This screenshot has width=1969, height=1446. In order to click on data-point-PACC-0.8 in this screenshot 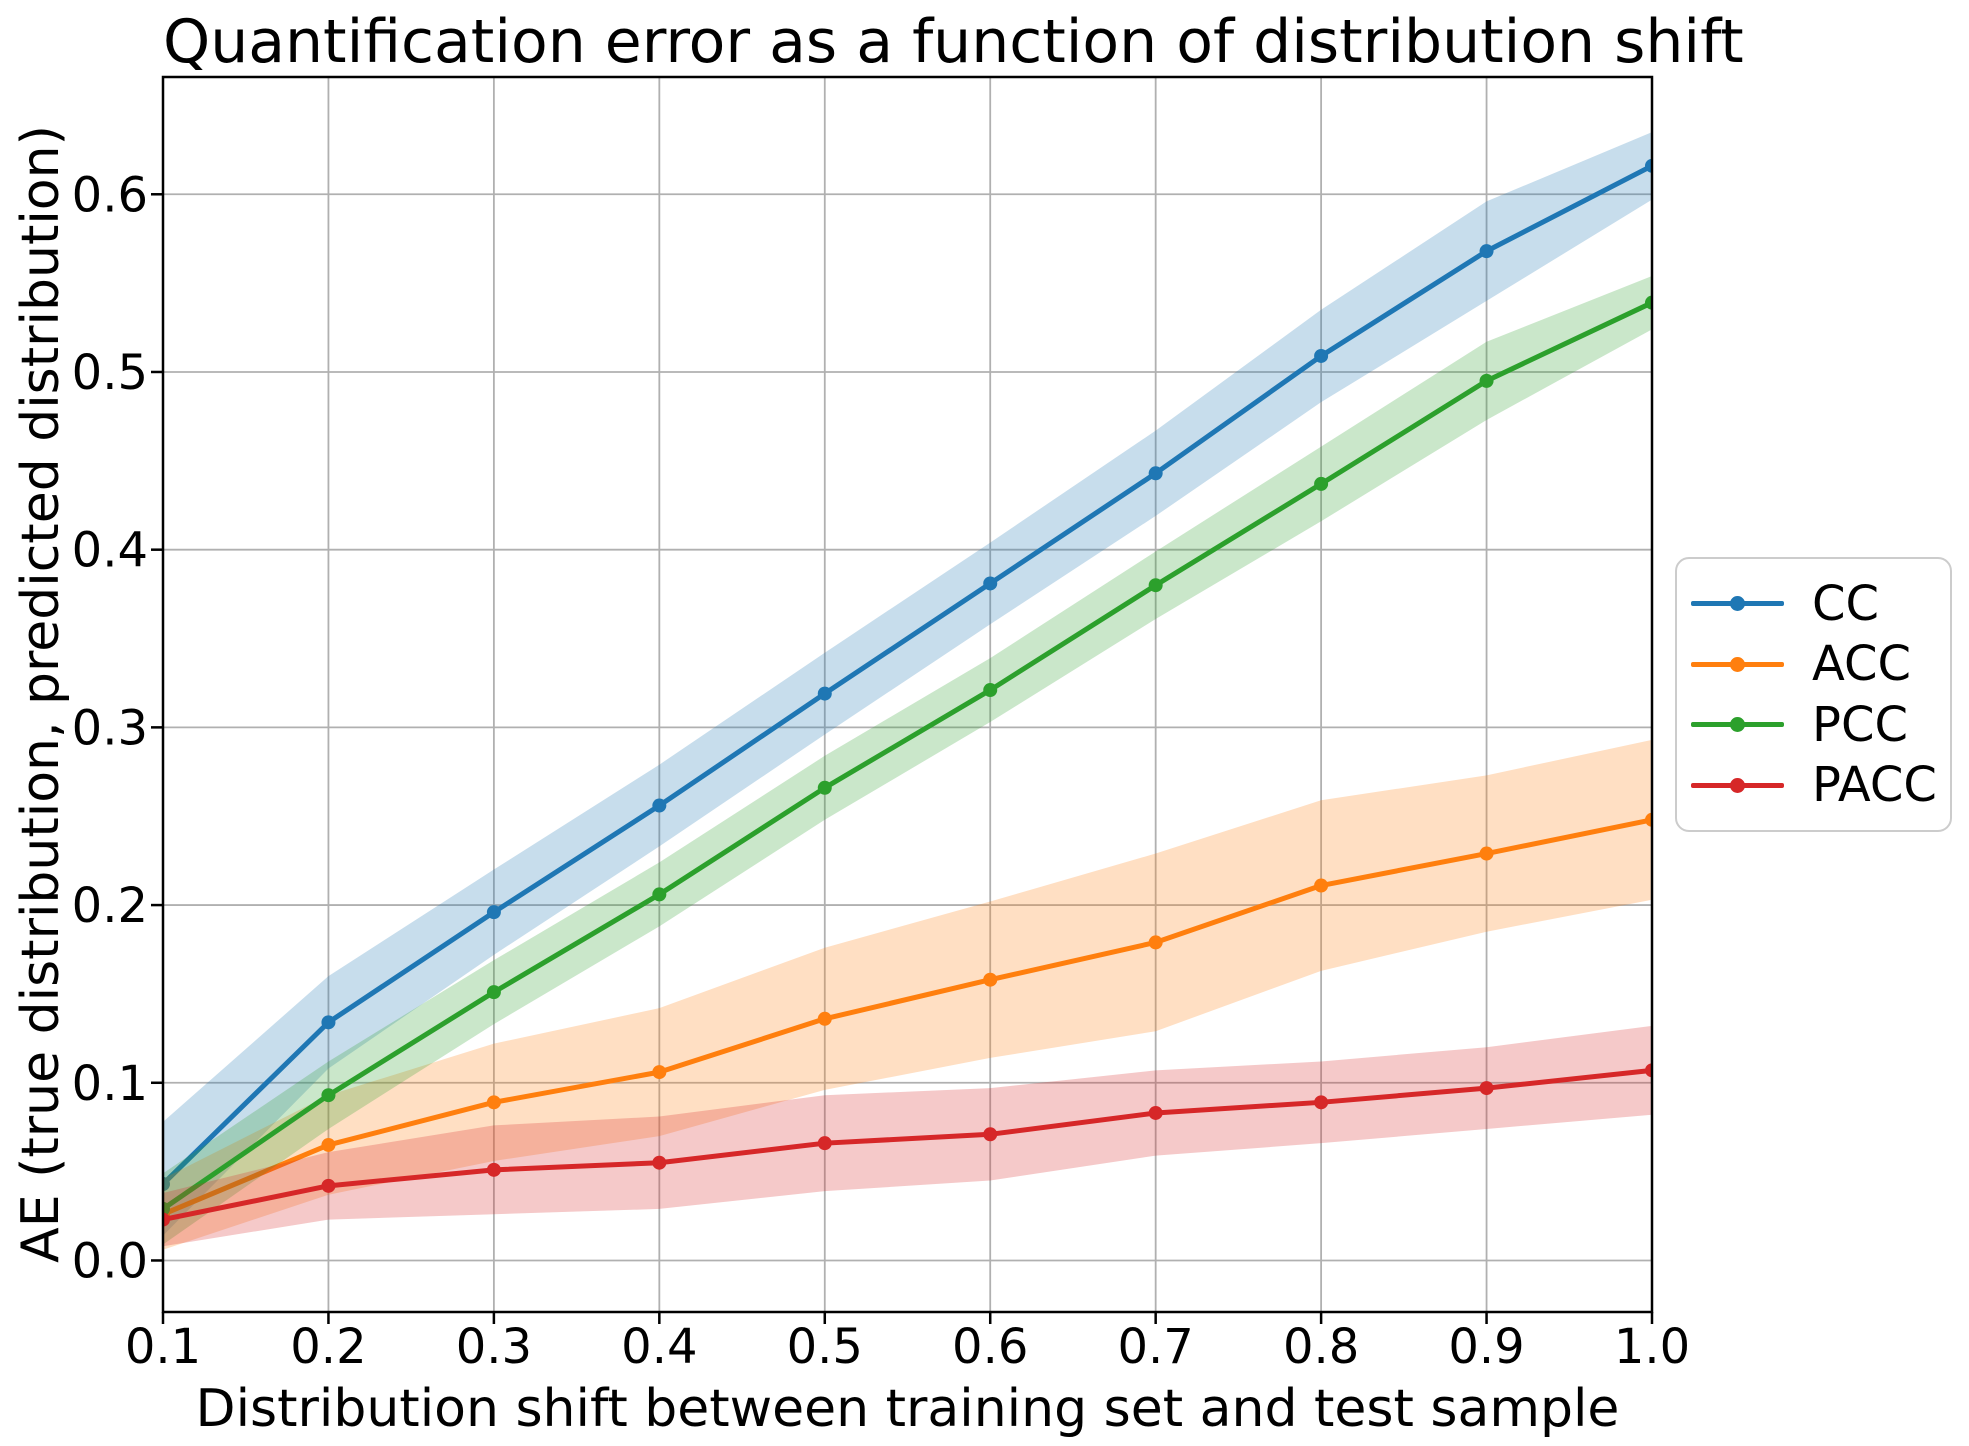, I will do `click(1321, 1102)`.